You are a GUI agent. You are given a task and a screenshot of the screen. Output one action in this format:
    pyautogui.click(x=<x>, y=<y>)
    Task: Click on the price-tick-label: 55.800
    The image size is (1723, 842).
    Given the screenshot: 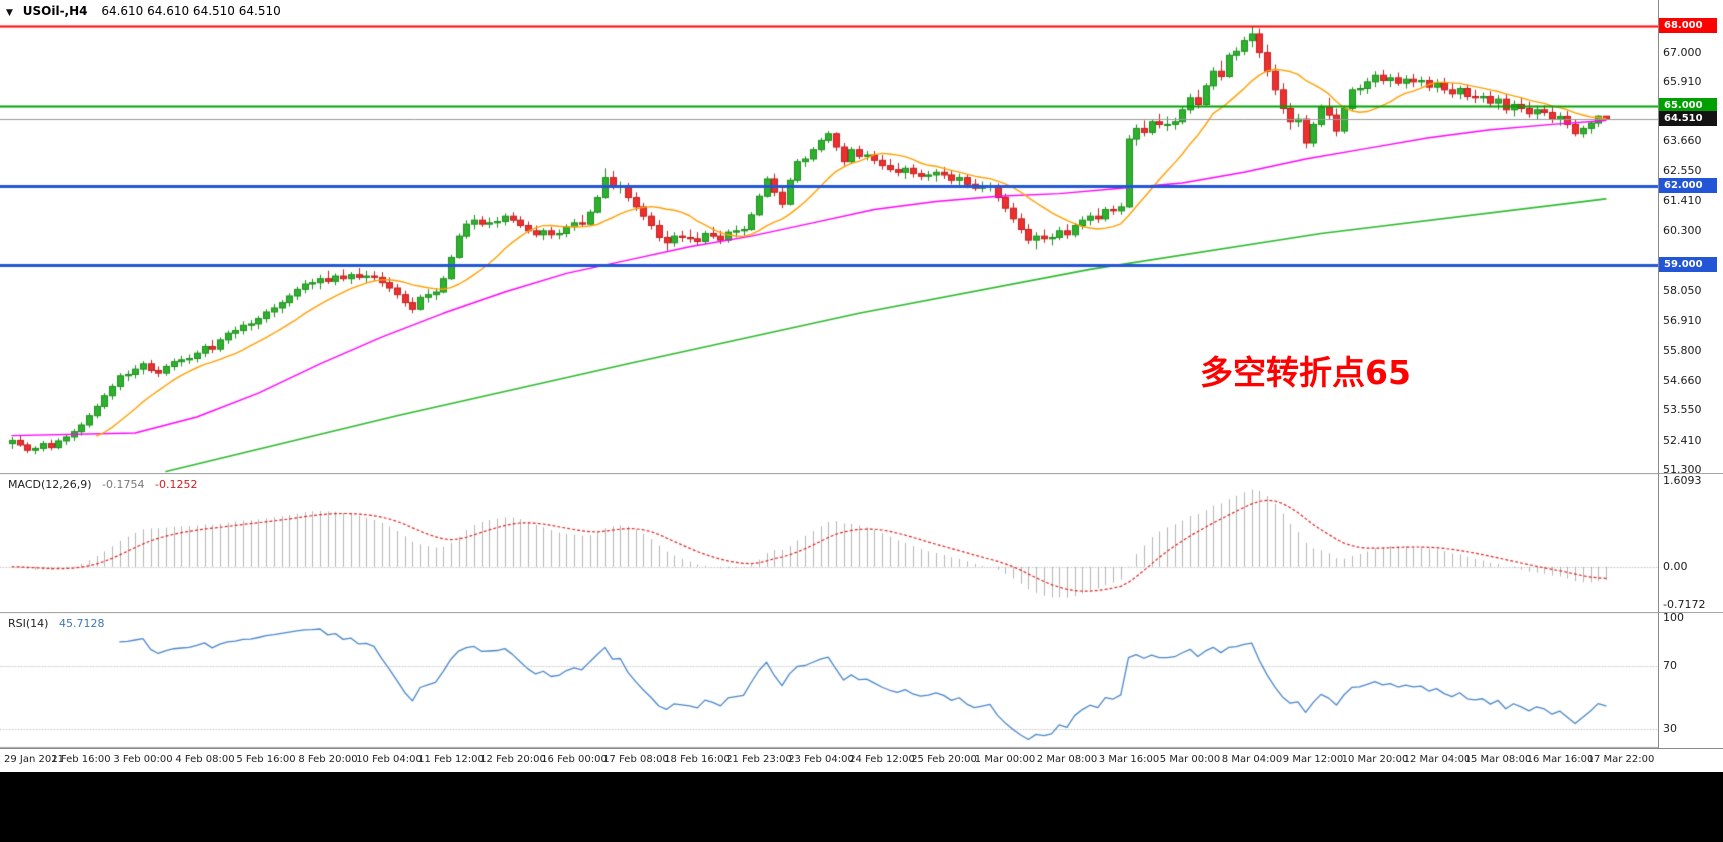 What is the action you would take?
    pyautogui.click(x=1682, y=350)
    